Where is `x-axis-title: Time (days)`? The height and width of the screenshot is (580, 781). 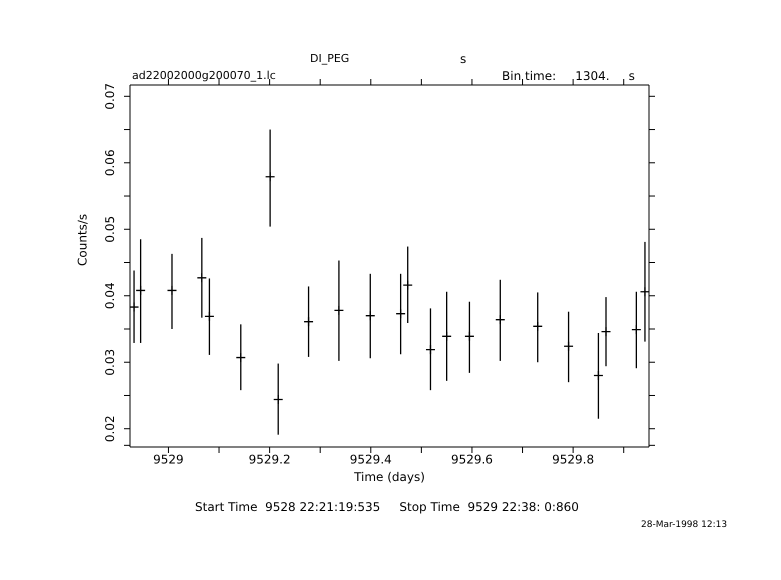
x-axis-title: Time (days) is located at coordinates (389, 477).